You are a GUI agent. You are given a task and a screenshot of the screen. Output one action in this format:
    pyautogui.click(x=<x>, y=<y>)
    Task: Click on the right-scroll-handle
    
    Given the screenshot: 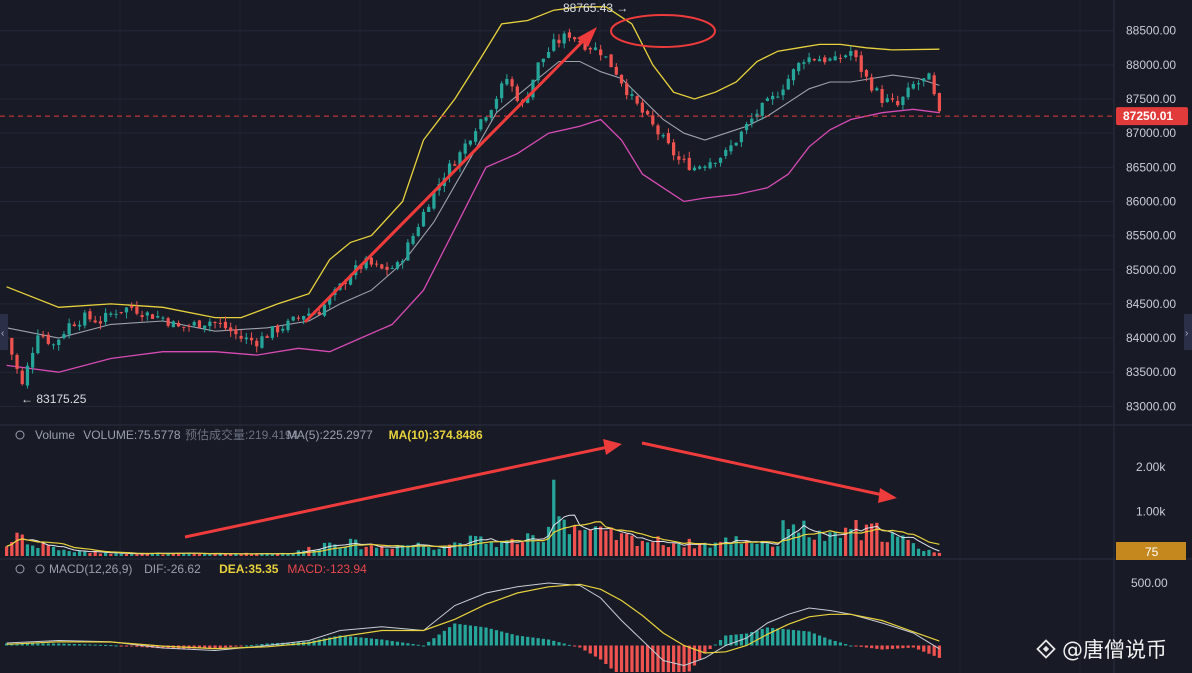 What is the action you would take?
    pyautogui.click(x=1188, y=332)
    